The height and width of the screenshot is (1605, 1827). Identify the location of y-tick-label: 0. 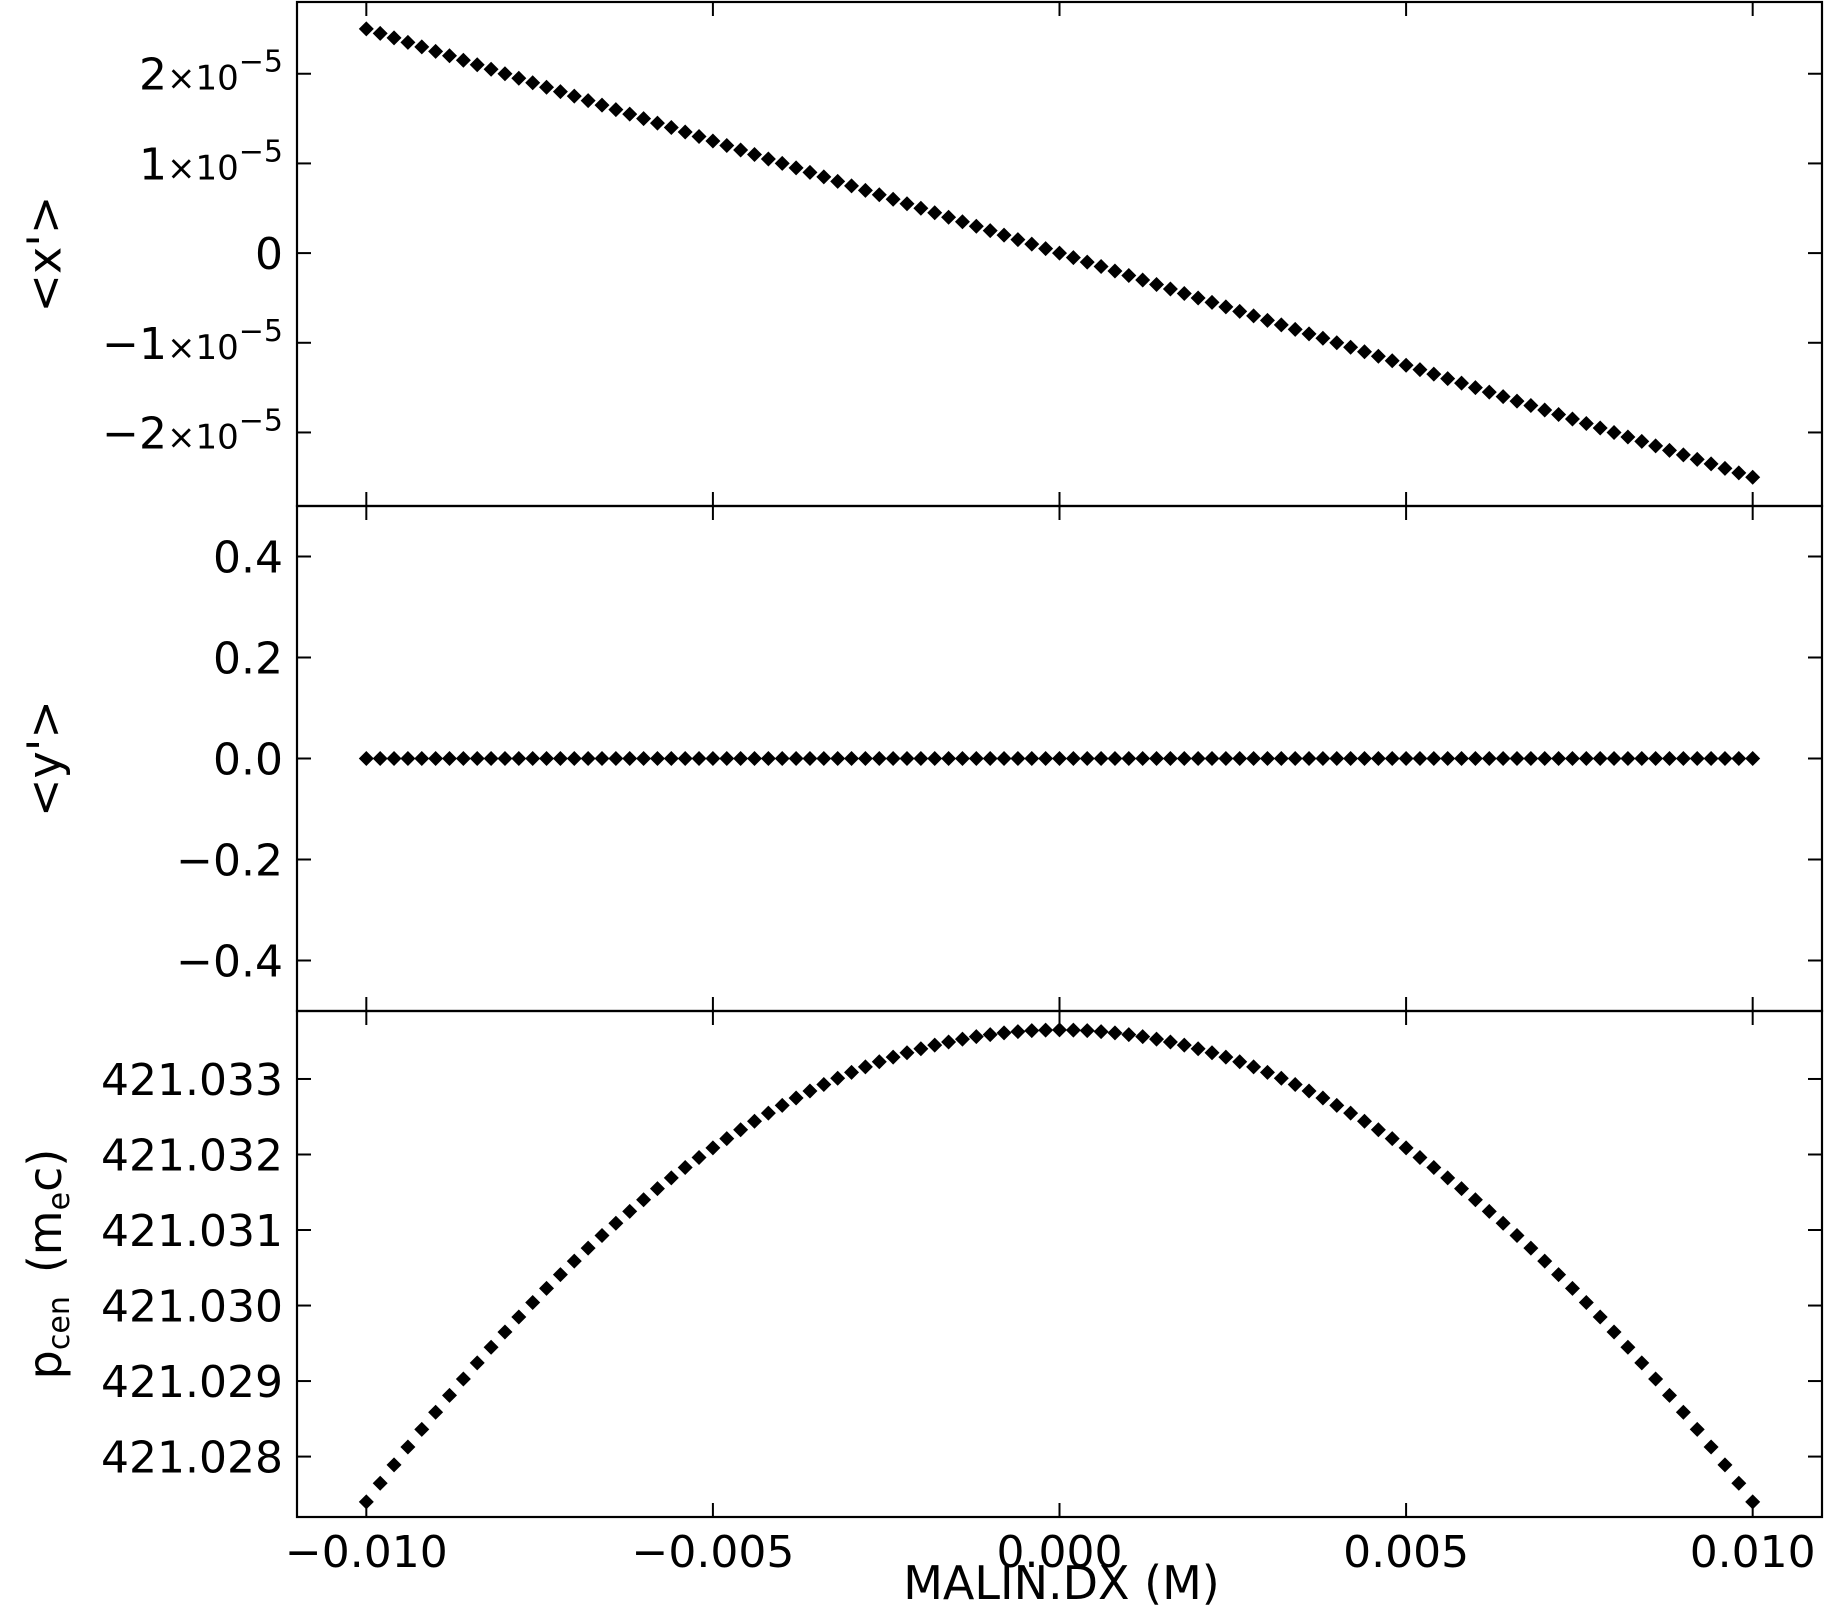
(269, 254).